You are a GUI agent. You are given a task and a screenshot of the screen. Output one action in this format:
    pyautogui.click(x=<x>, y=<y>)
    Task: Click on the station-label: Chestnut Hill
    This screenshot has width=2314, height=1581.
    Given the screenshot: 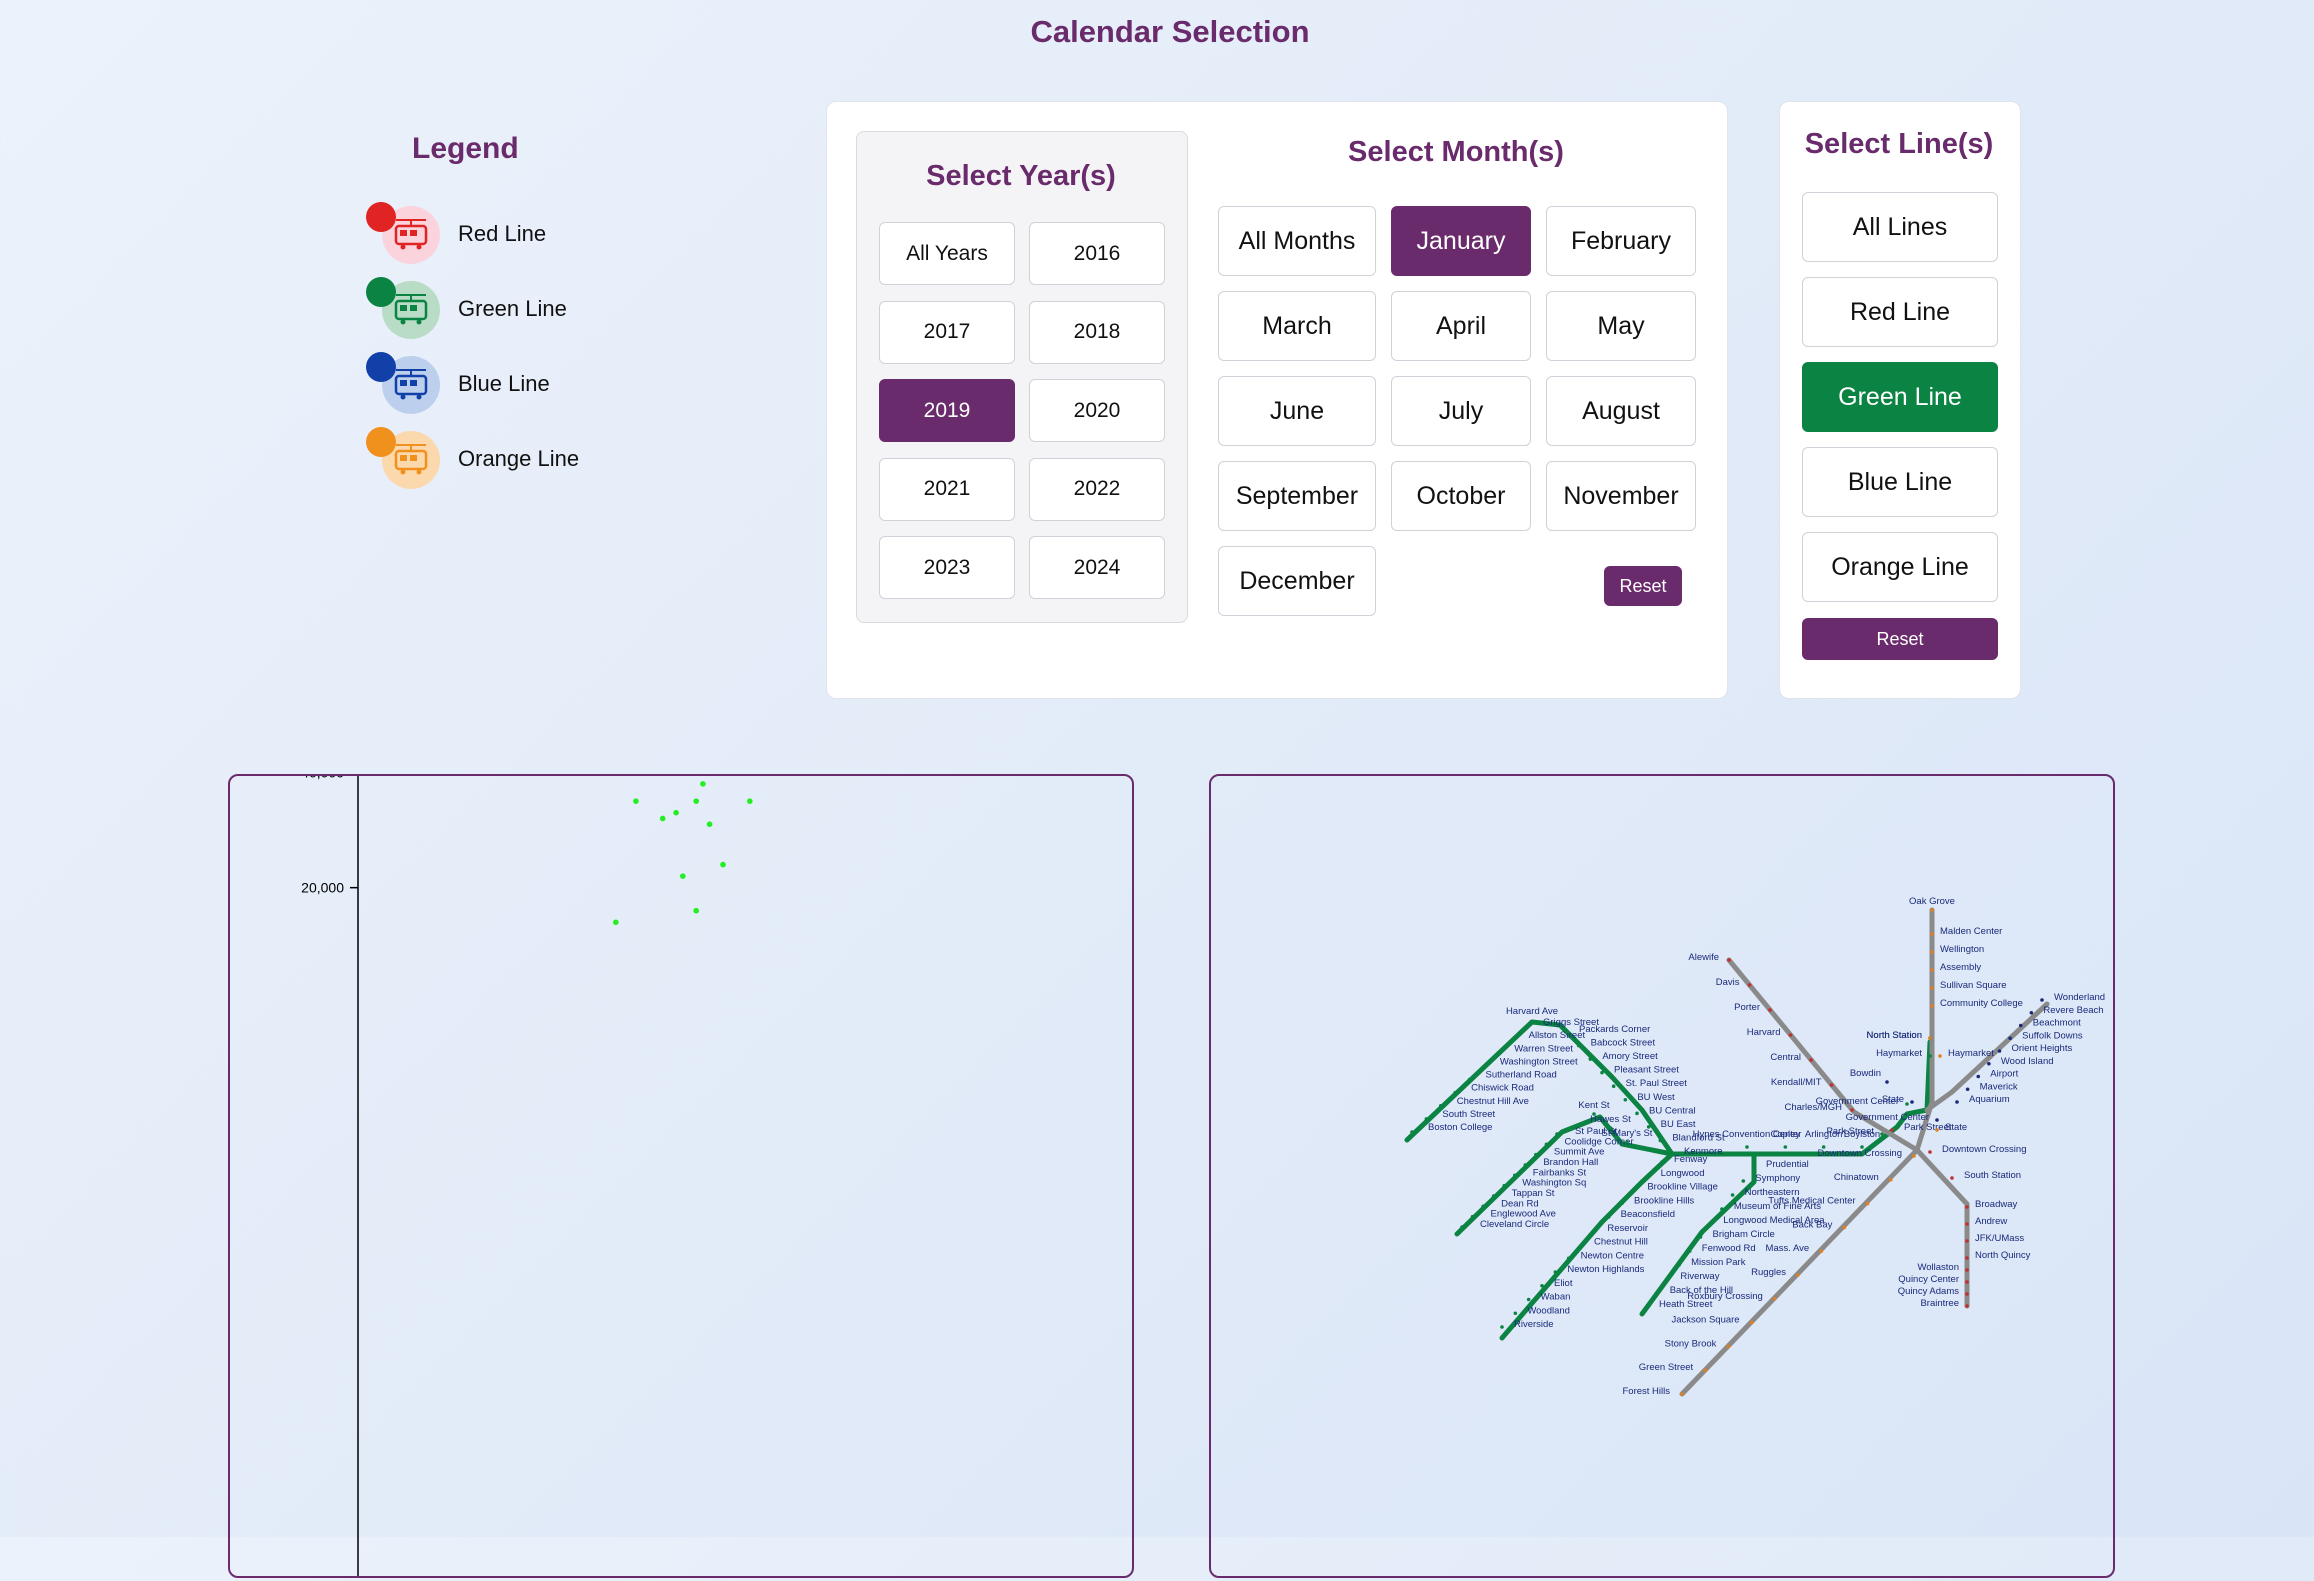 What is the action you would take?
    pyautogui.click(x=1621, y=1242)
    